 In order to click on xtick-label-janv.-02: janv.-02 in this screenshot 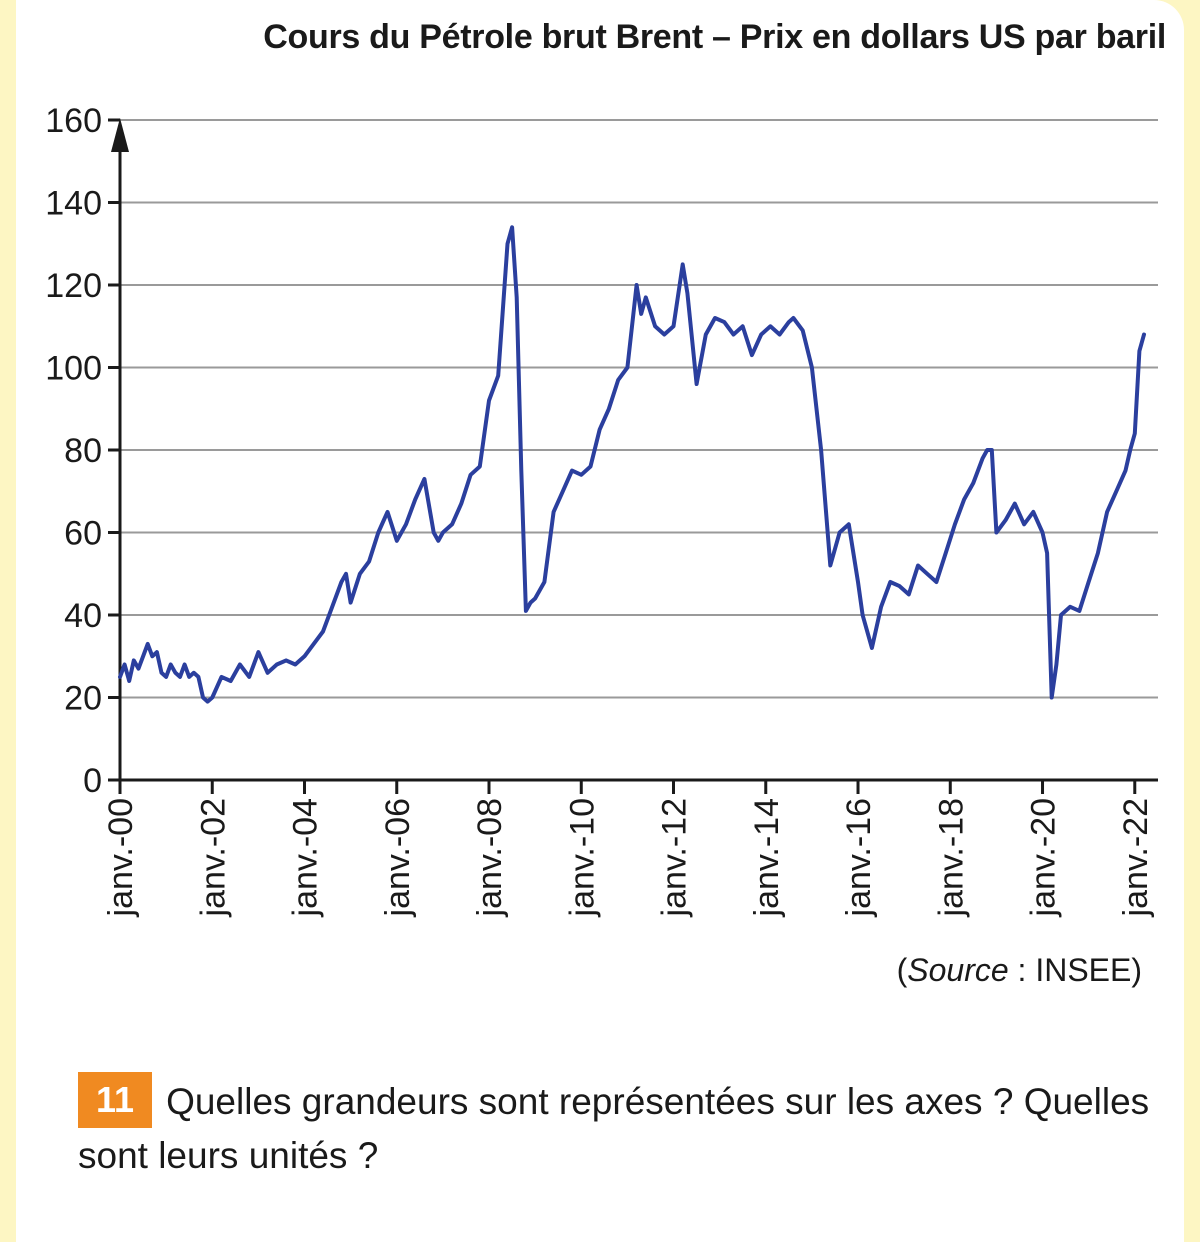, I will do `click(213, 857)`.